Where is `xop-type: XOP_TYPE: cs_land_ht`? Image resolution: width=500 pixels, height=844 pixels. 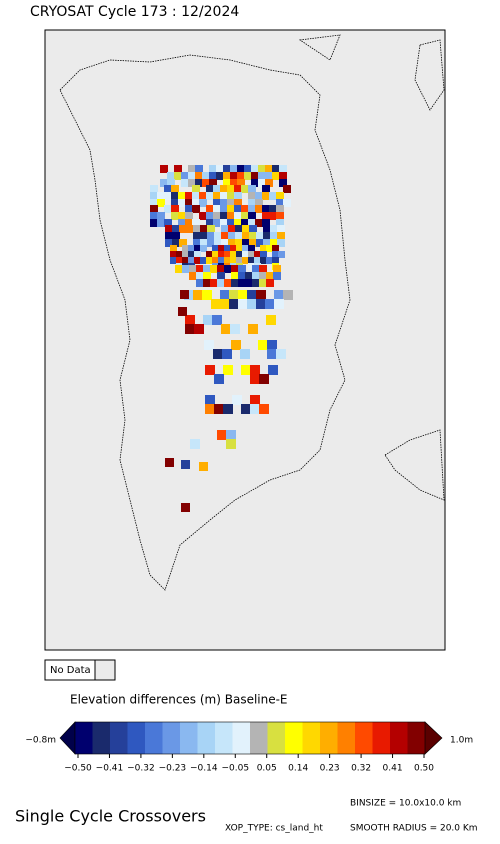 xop-type: XOP_TYPE: cs_land_ht is located at coordinates (274, 829).